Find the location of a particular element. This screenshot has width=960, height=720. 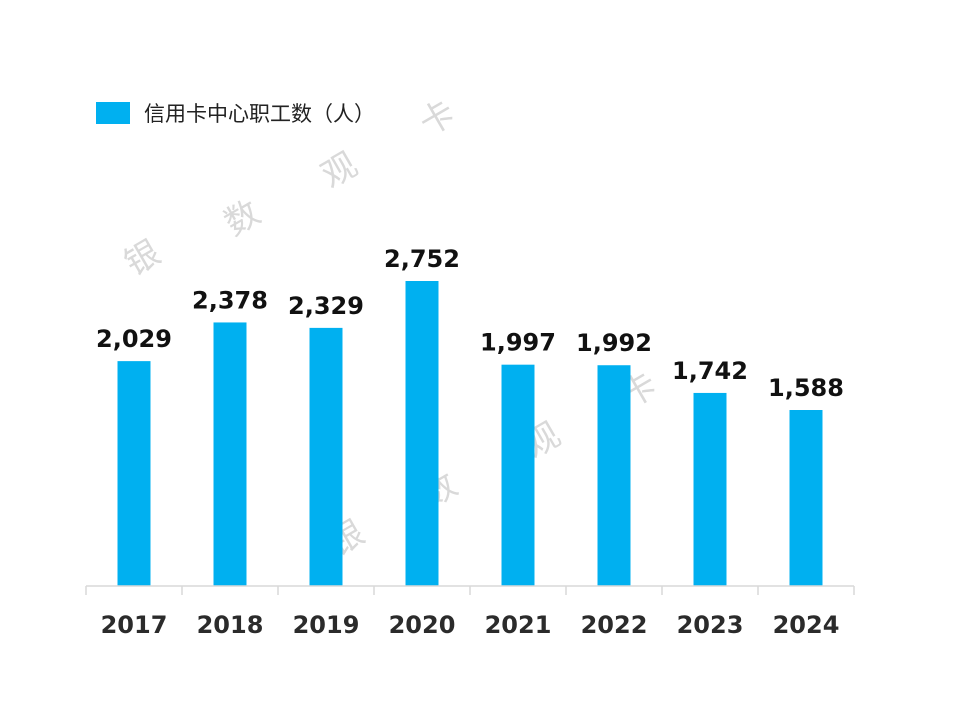

x-tick-label: 2020 is located at coordinates (422, 625).